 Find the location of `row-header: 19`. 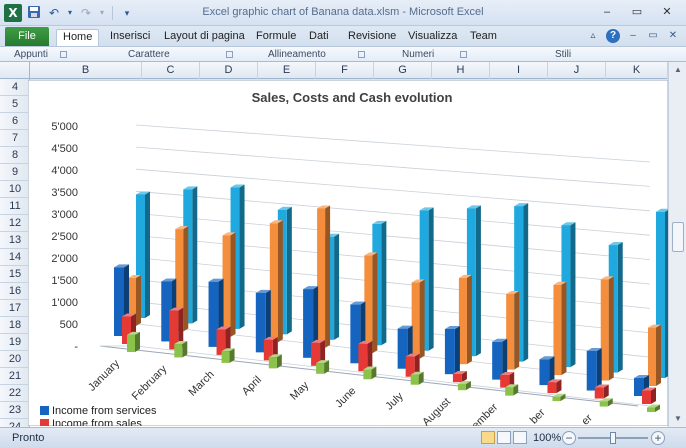

row-header: 19 is located at coordinates (14, 342).